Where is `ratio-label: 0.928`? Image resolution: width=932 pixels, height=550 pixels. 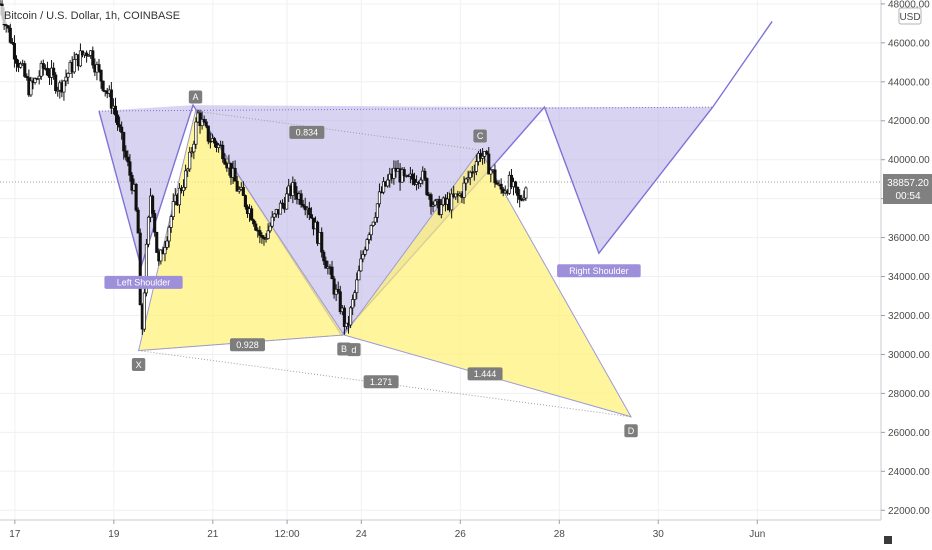
ratio-label: 0.928 is located at coordinates (247, 345).